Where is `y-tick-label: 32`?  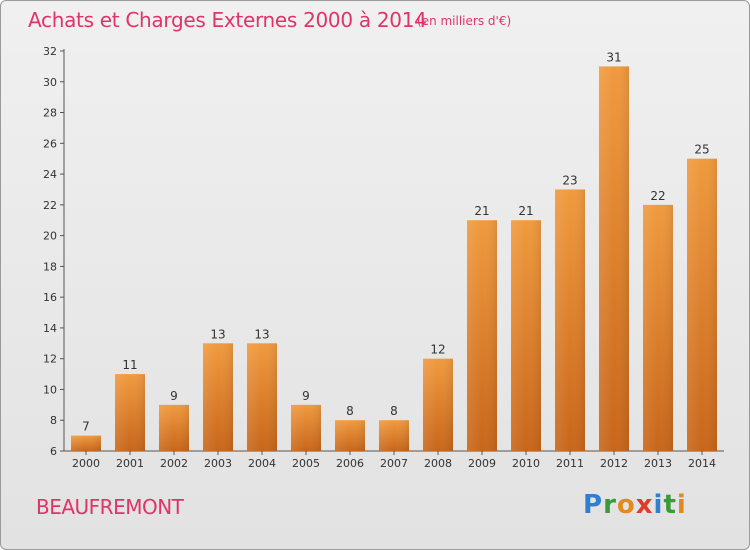 y-tick-label: 32 is located at coordinates (50, 51).